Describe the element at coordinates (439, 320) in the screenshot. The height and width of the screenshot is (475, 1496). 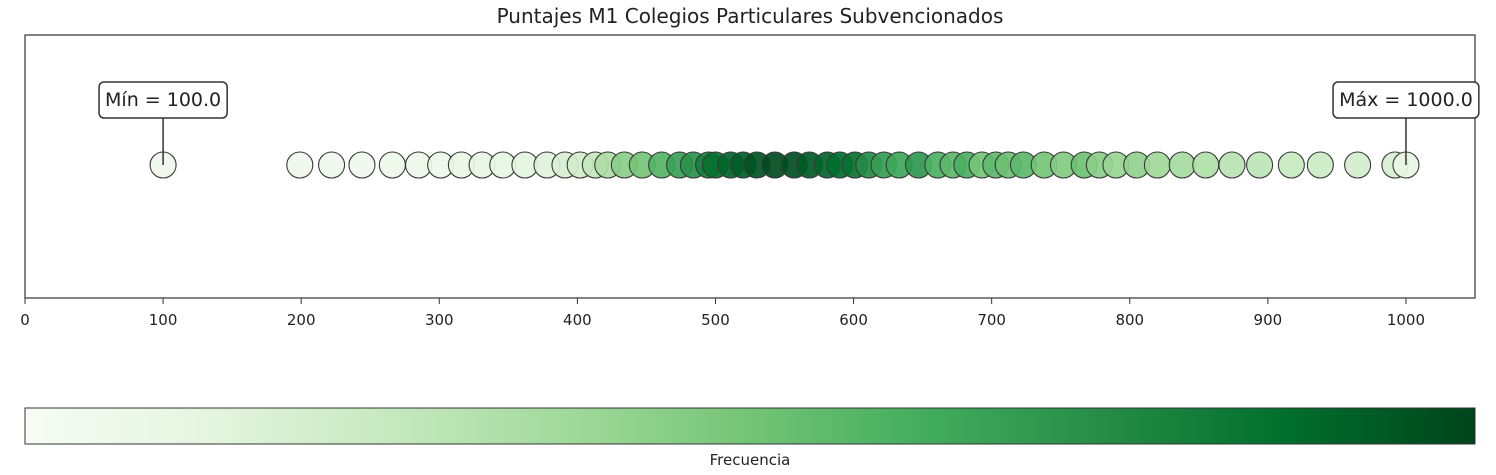
I see `x-tick-label: 300` at that location.